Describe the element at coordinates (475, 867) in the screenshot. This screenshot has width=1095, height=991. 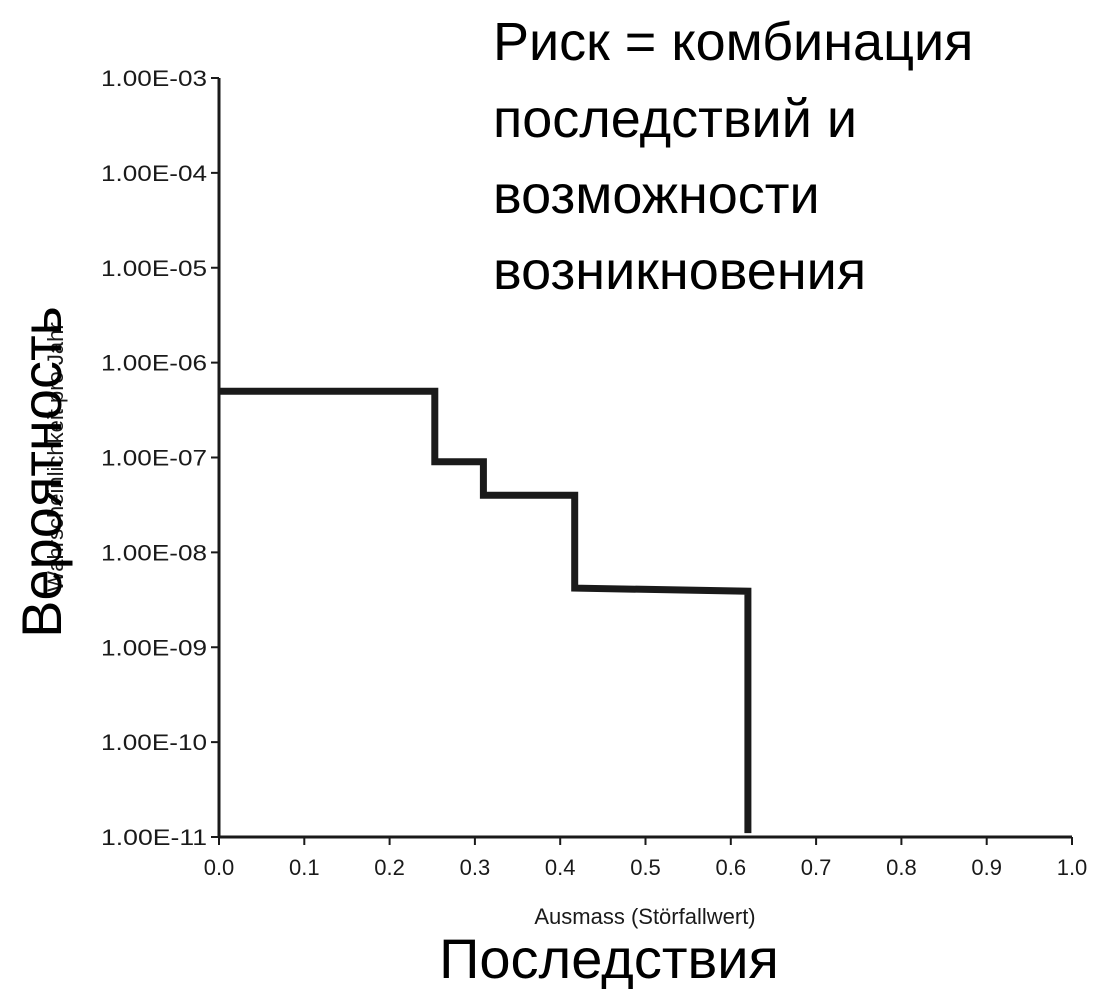
I see `x-tick-label: 0.3` at that location.